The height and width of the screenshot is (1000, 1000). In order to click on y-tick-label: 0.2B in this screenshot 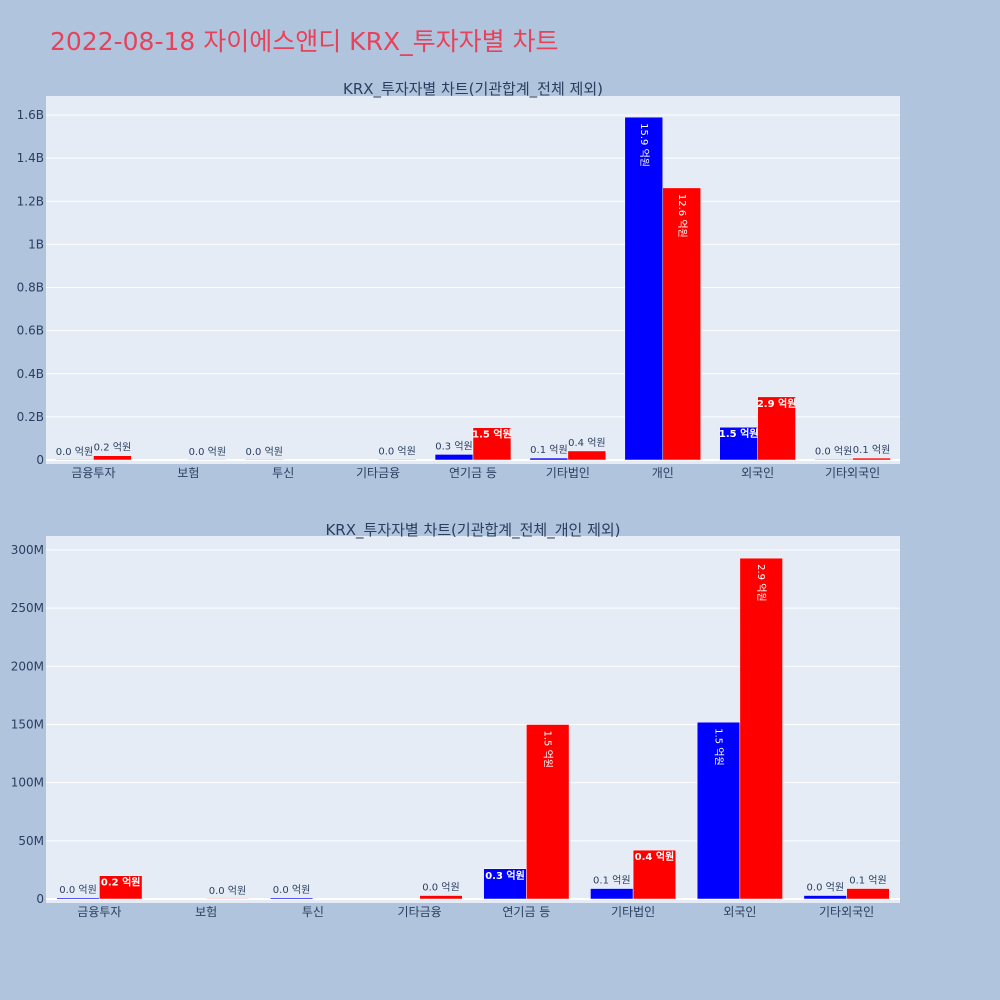, I will do `click(30, 417)`.